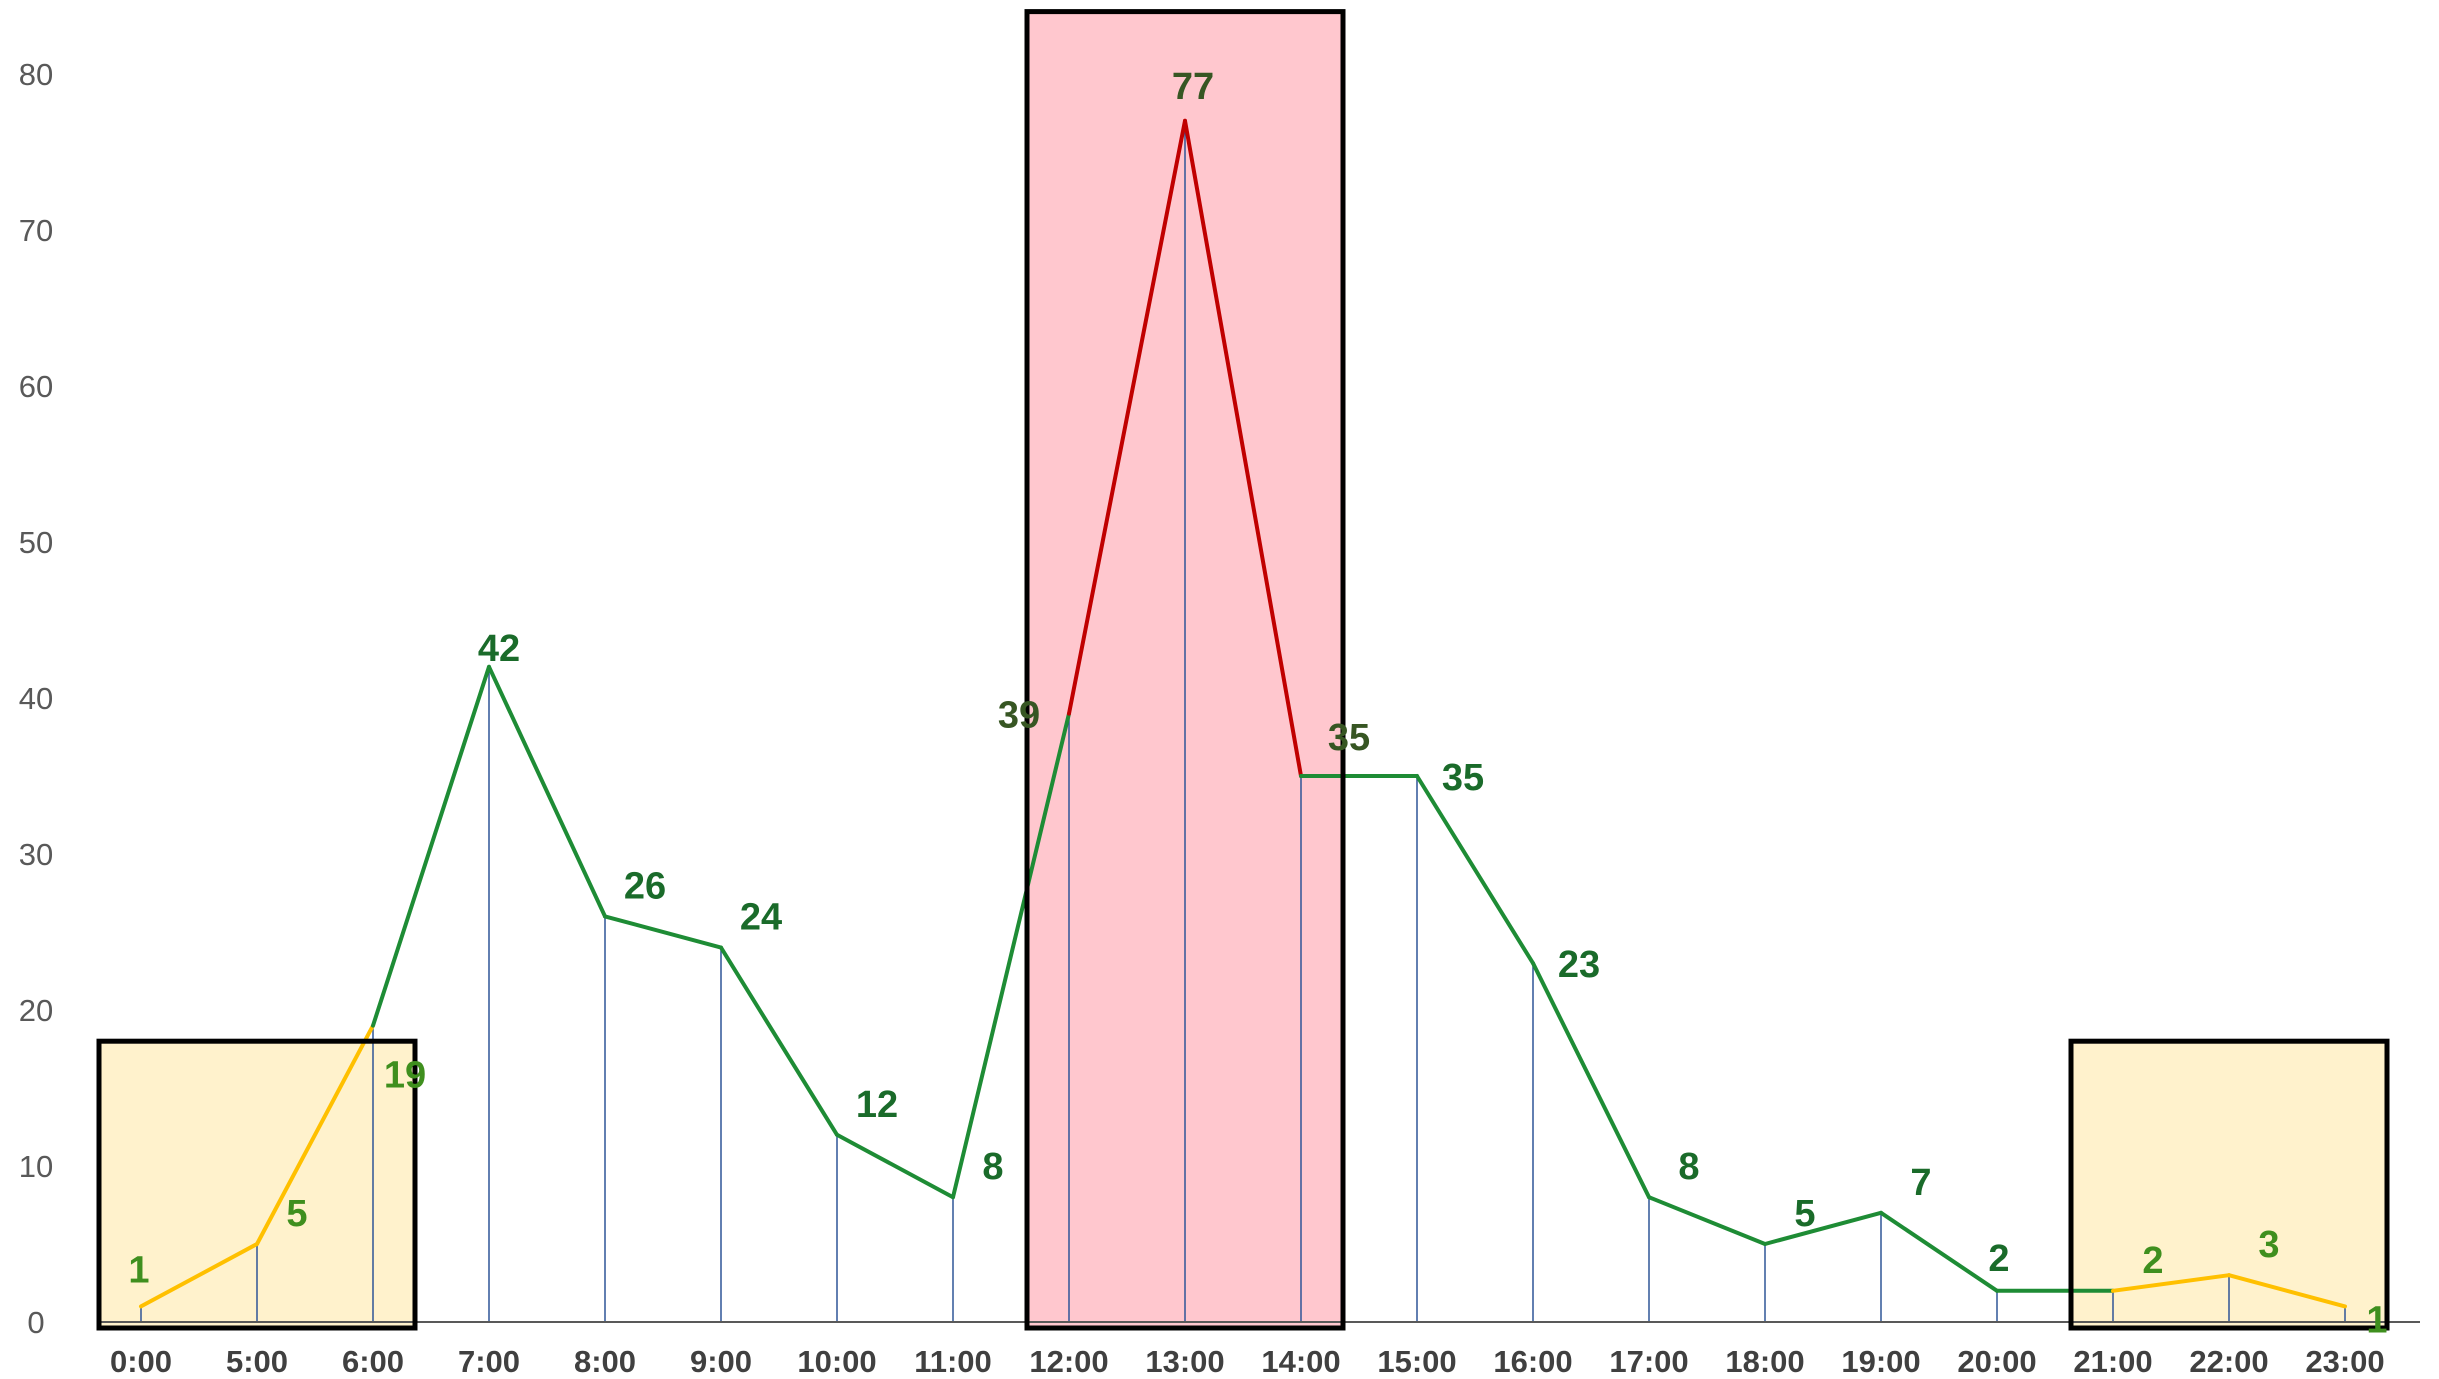  I want to click on y-tick-label: 40, so click(36, 698).